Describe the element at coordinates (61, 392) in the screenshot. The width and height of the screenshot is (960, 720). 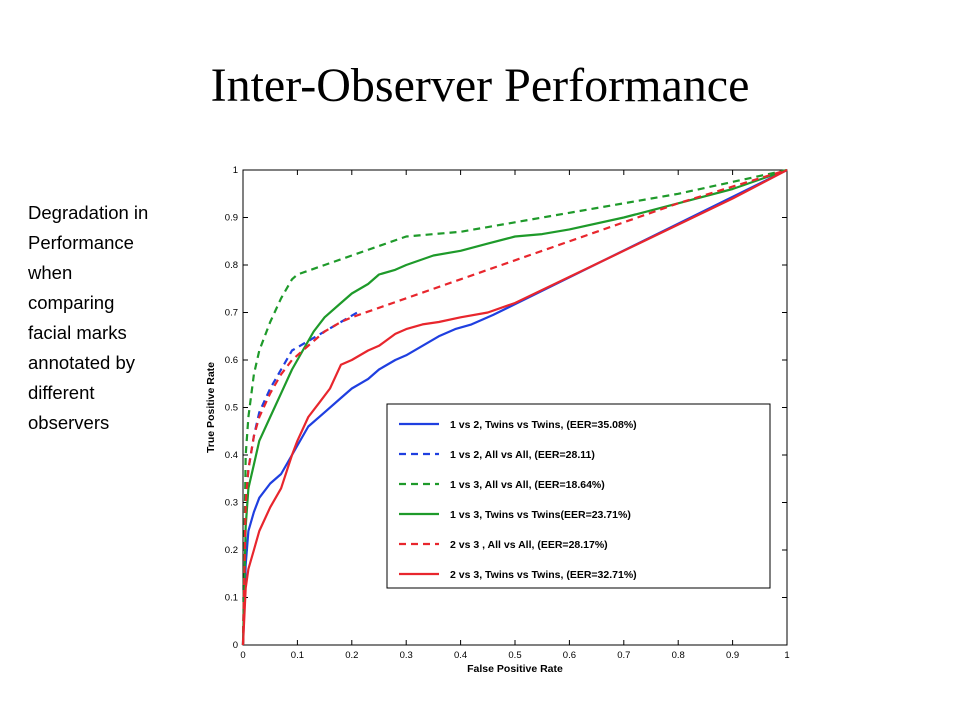
I see `side-note-line: different` at that location.